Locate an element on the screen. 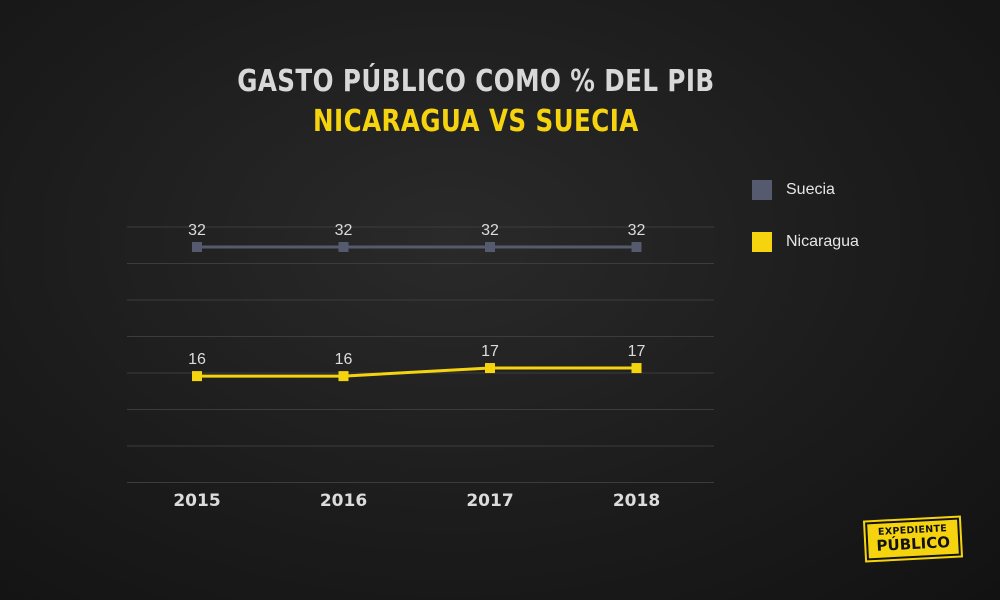 The image size is (1000, 600). logo-line-2: PÚBLICO is located at coordinates (913, 543).